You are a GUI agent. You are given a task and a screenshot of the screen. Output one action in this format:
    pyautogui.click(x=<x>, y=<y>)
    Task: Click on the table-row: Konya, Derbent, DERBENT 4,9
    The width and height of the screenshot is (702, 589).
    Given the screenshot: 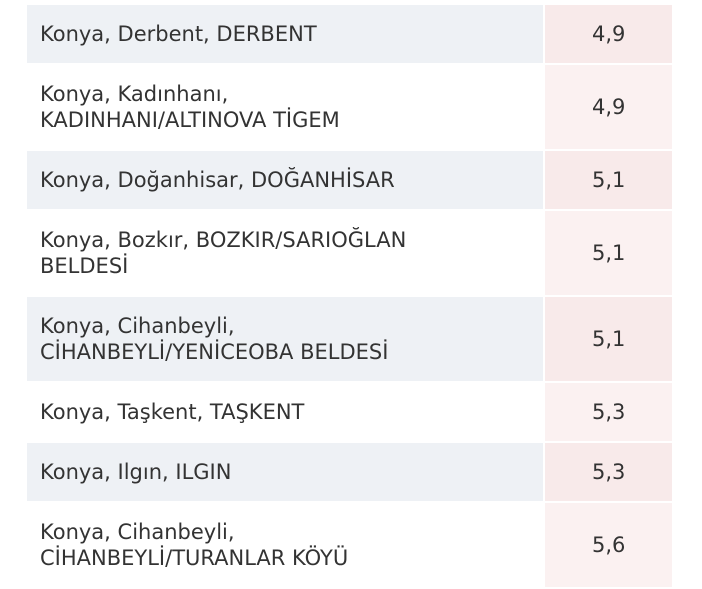 What is the action you would take?
    pyautogui.click(x=349, y=35)
    